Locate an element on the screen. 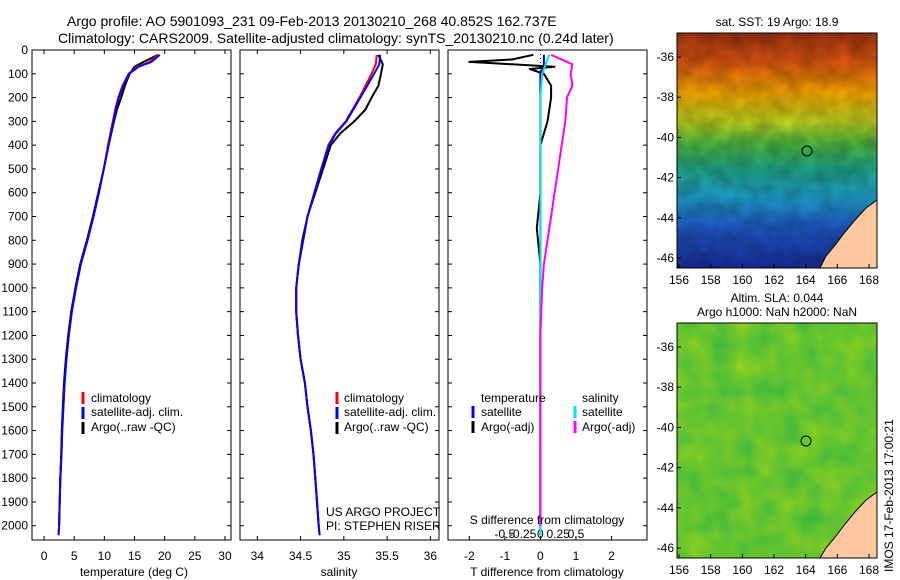 The width and height of the screenshot is (900, 580). depth-tick-label: 1800 is located at coordinates (14, 478).